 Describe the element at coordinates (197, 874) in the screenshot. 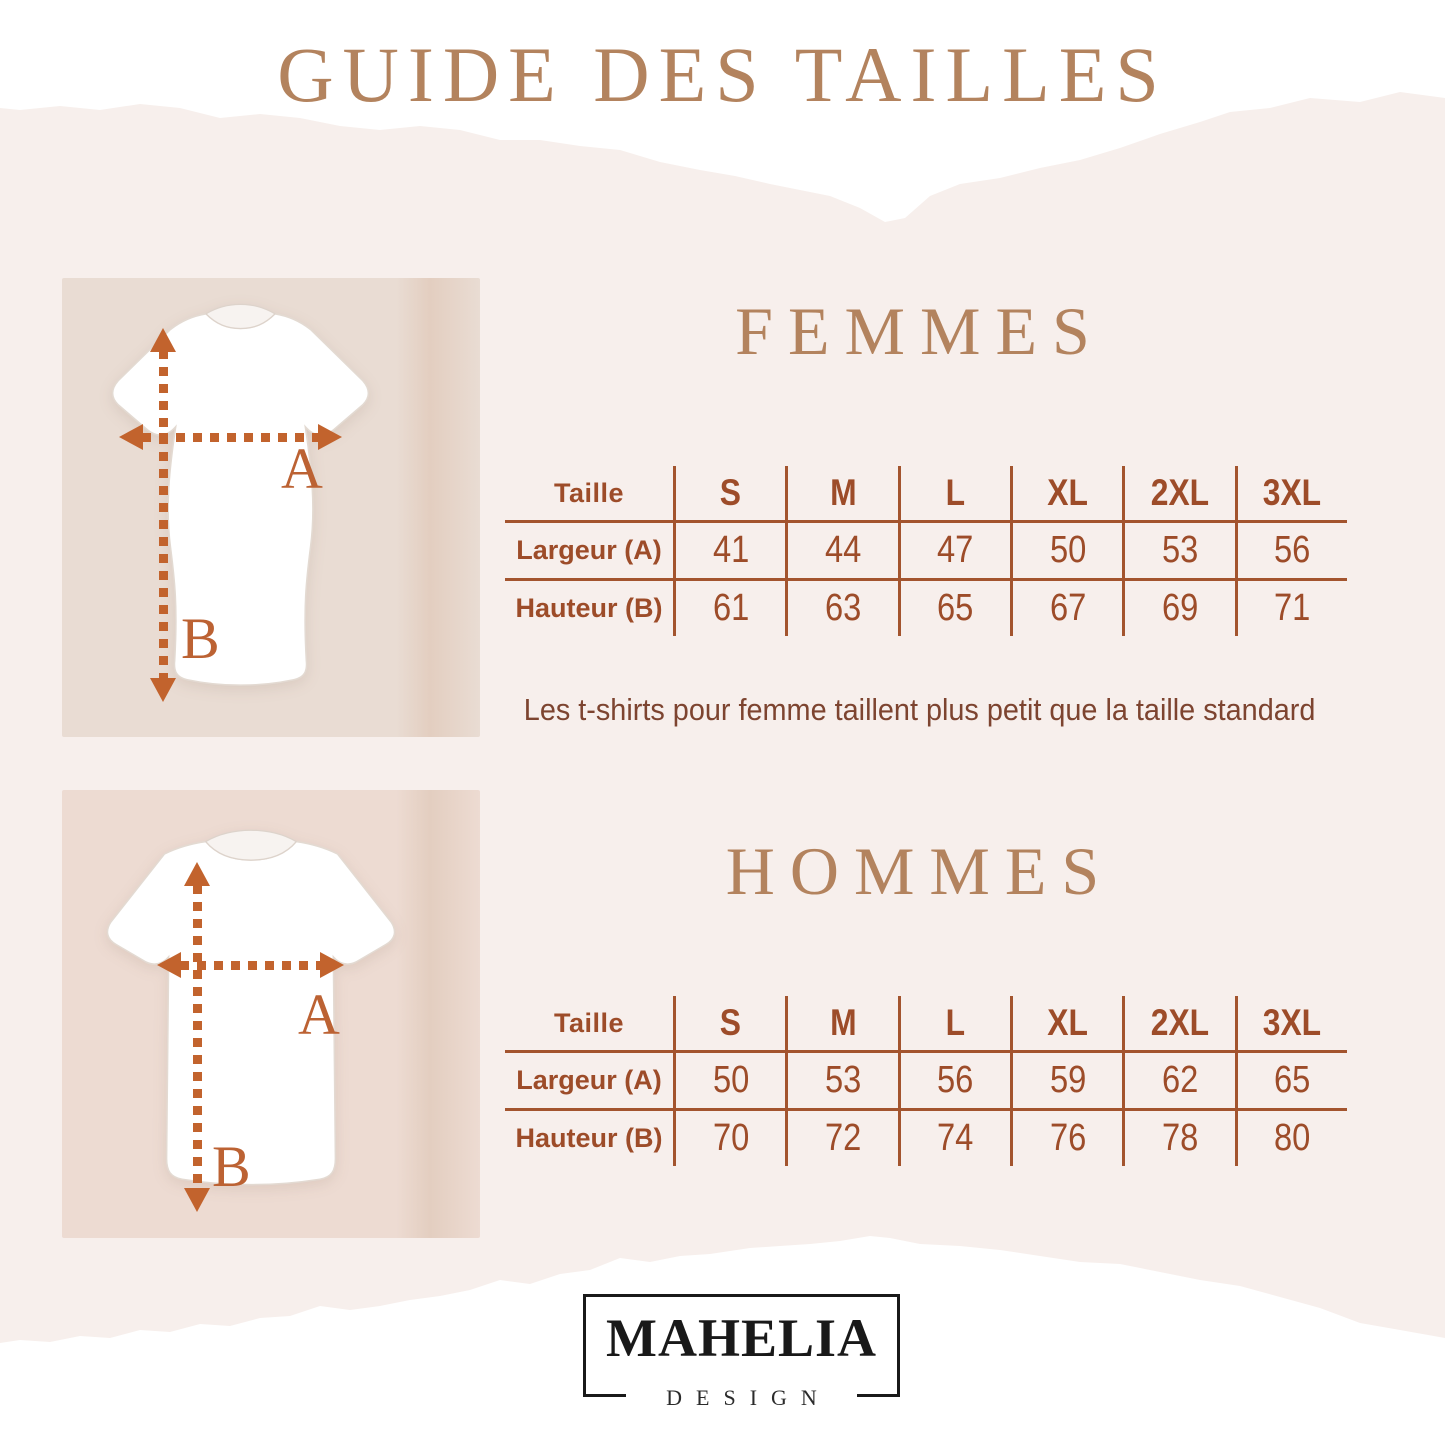

I see `hommes-height-arrowhead-top` at that location.